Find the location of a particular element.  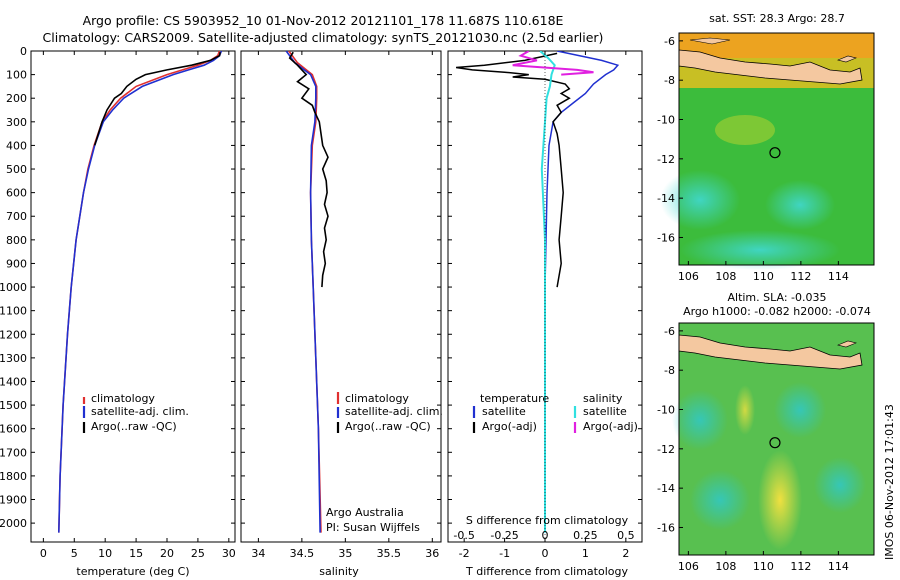

lon-tick-label: 112 is located at coordinates (800, 276).